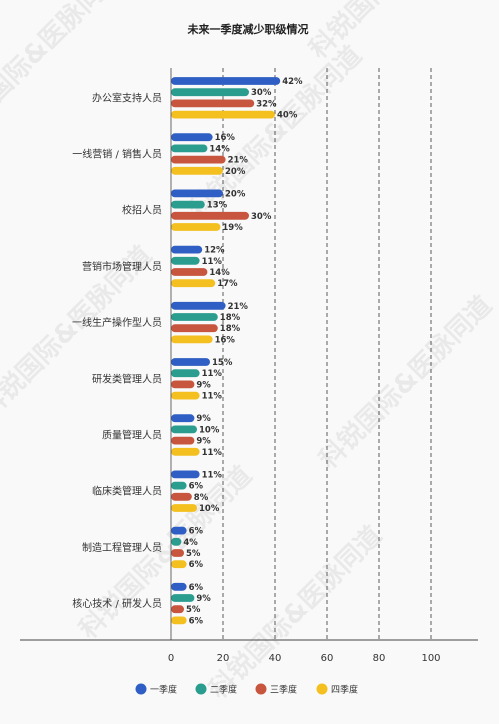 This screenshot has width=499, height=724. I want to click on x-tick-label: 60, so click(327, 658).